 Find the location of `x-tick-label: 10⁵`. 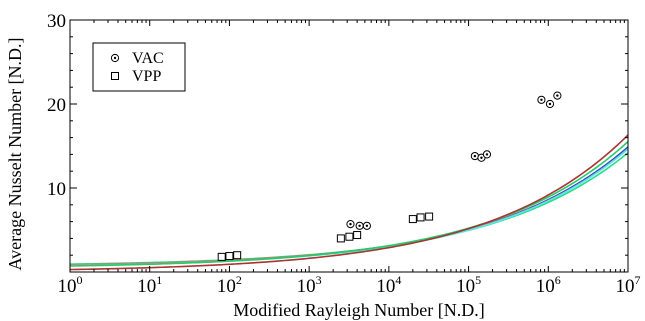

x-tick-label: 10⁵ is located at coordinates (468, 285).